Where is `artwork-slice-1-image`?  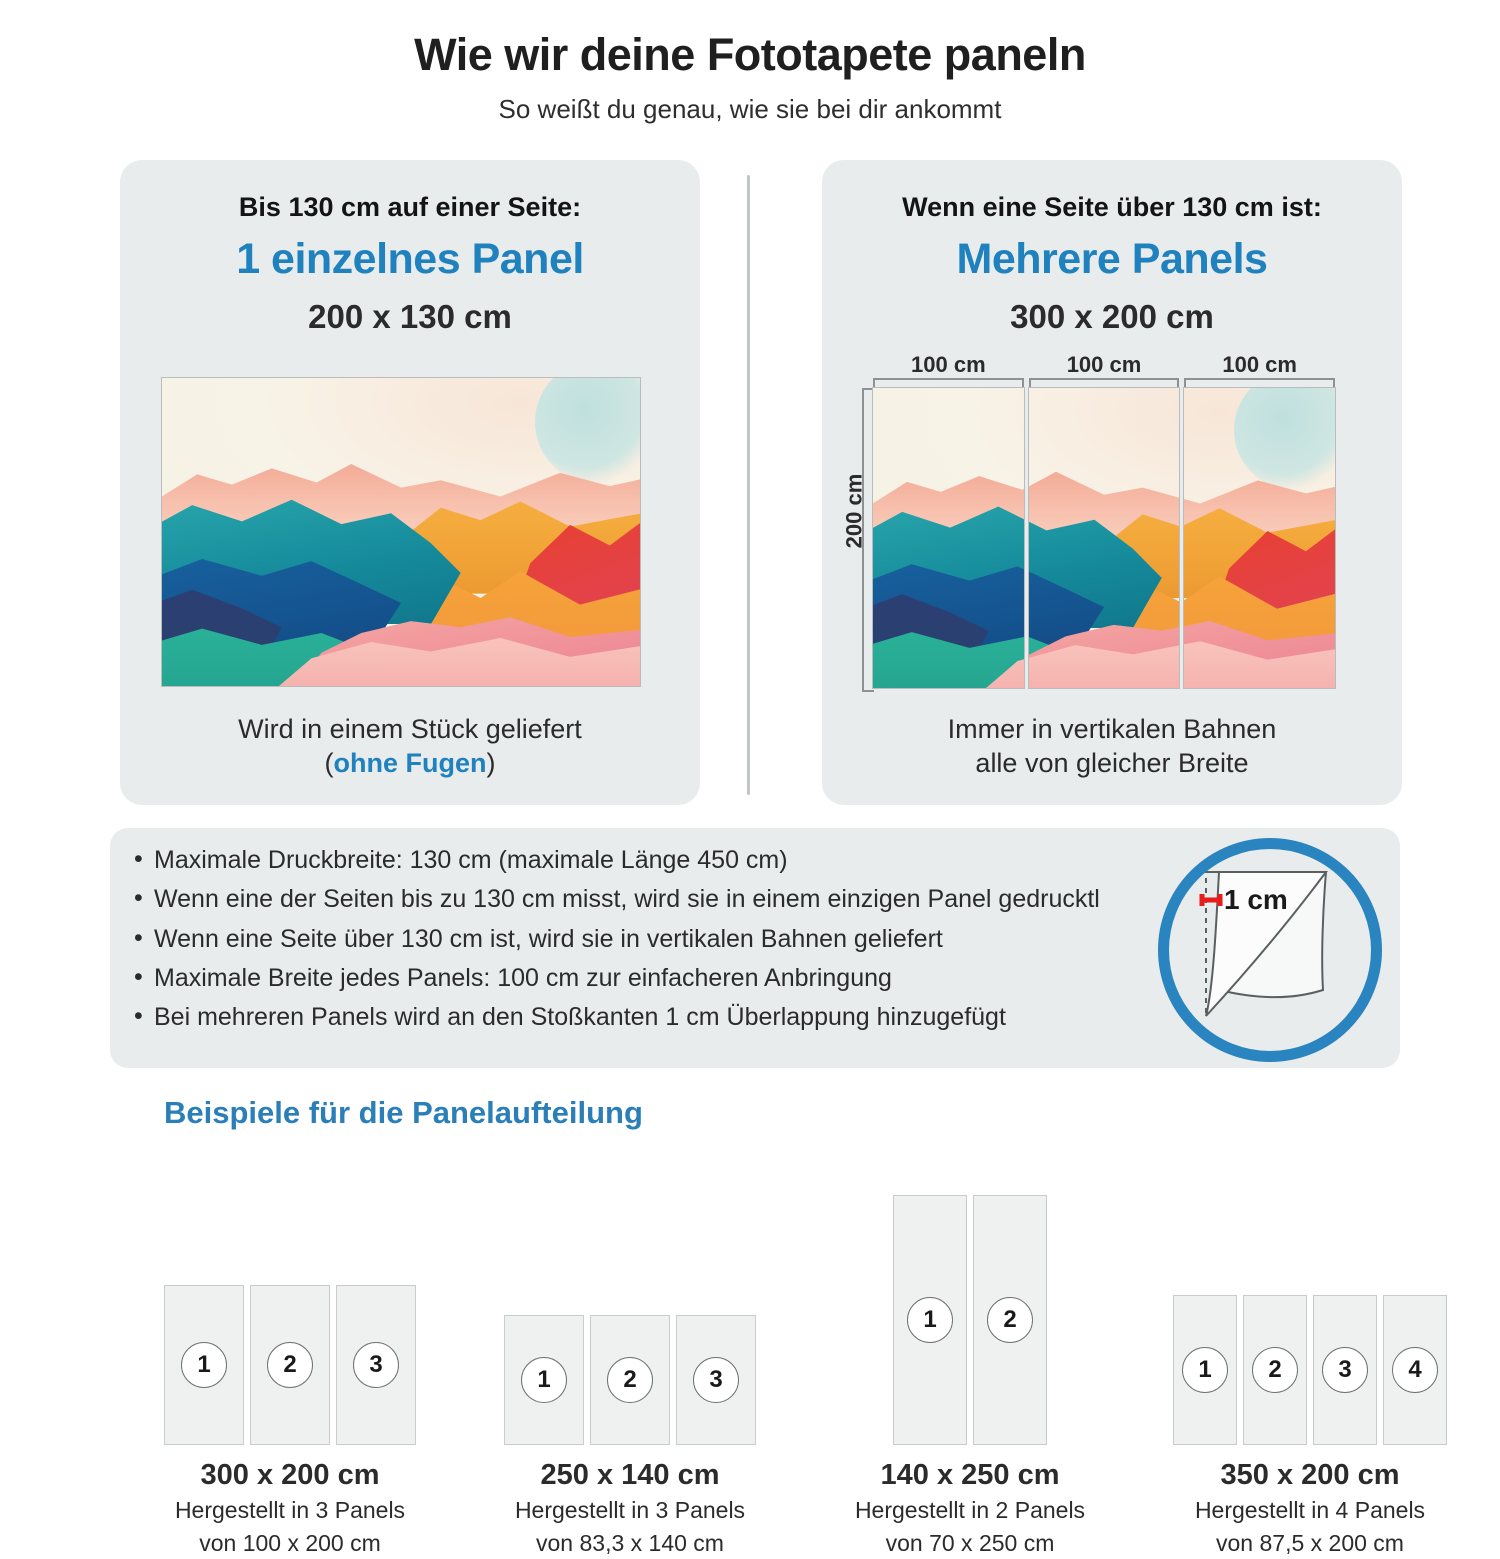
artwork-slice-1-image is located at coordinates (948, 538).